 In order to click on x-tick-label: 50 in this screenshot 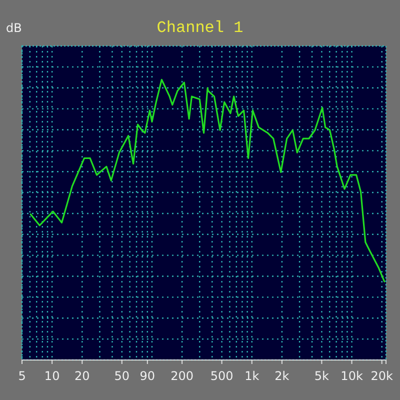, I will do `click(122, 376)`.